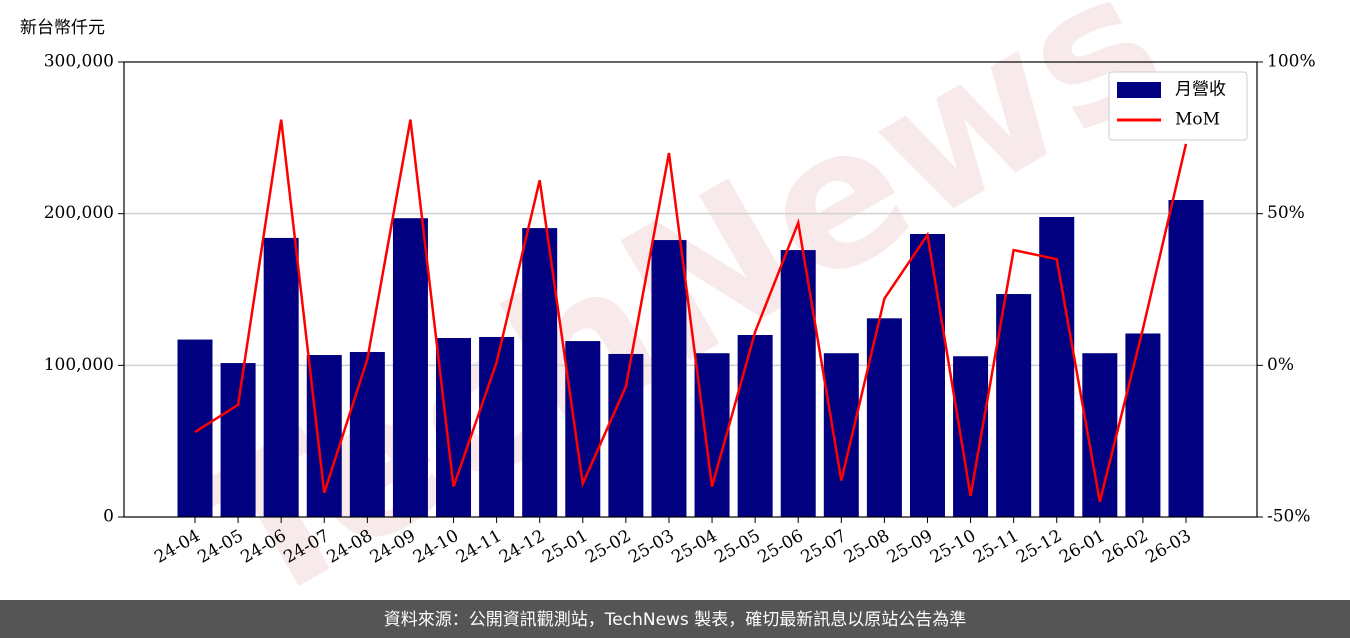 The width and height of the screenshot is (1350, 638). I want to click on x-tick-label: 25-02, so click(608, 547).